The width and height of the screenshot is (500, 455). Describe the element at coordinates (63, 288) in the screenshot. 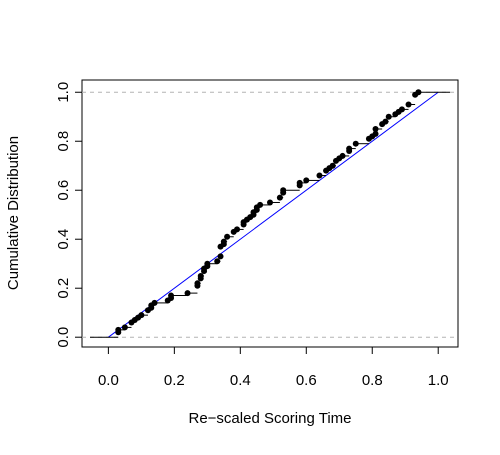

I see `y-tick-label: 0.2` at that location.